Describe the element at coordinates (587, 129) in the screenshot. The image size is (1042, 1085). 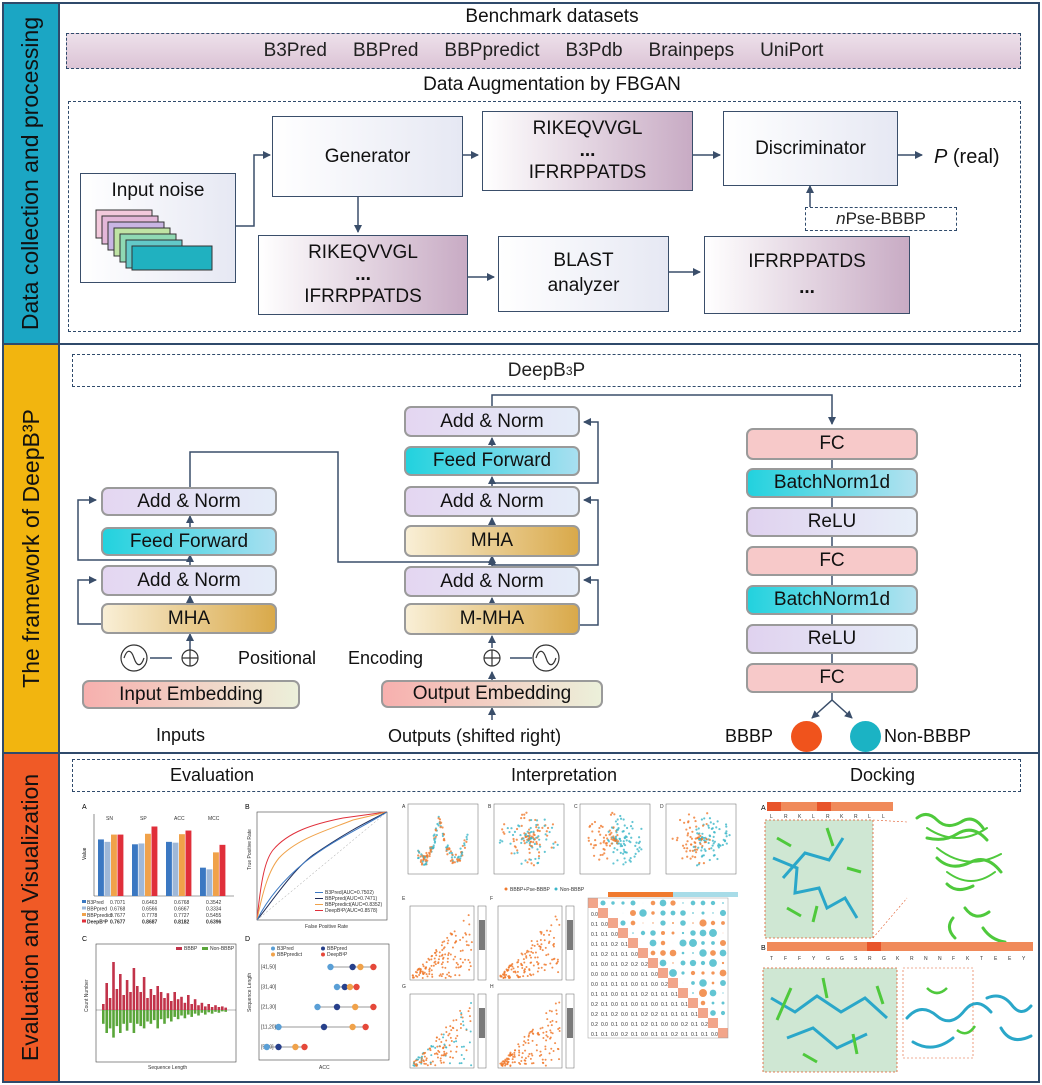
I see `seq-top-1: RIKEQVVGL` at that location.